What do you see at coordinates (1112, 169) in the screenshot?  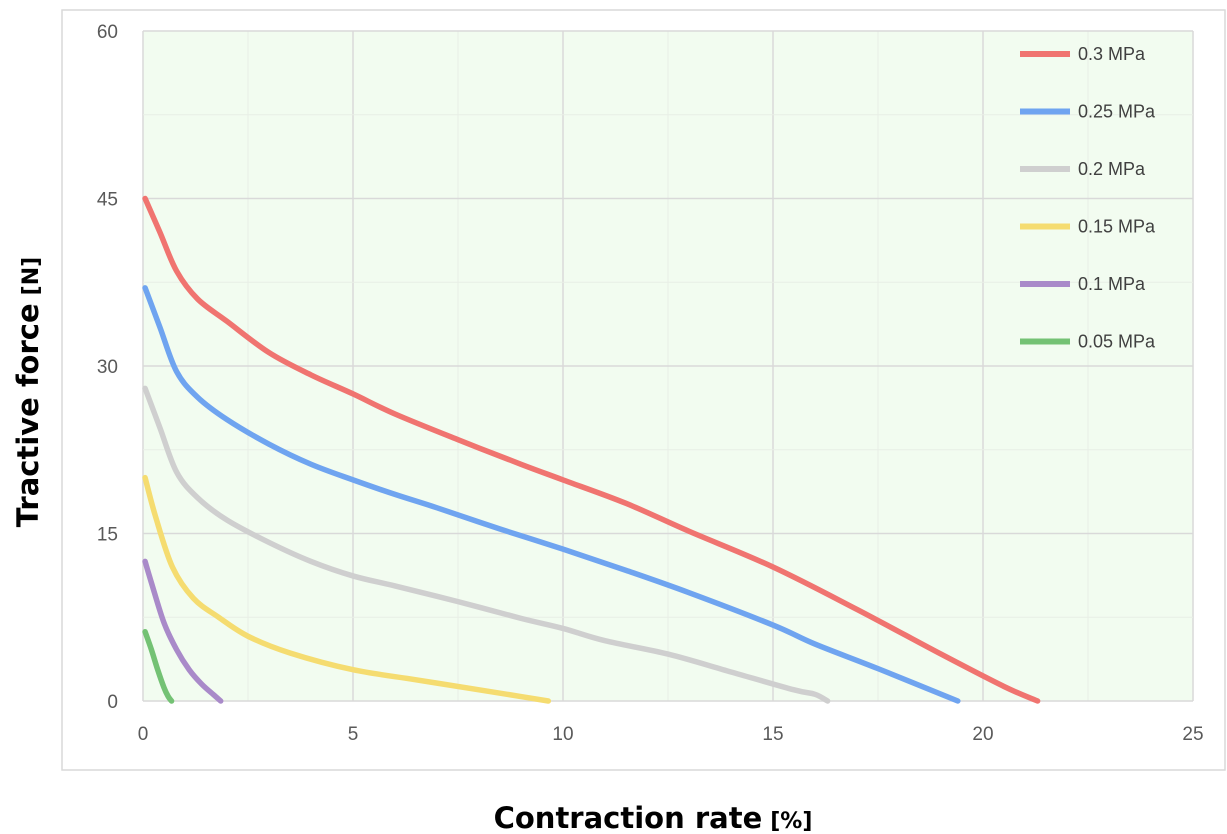 I see `legend-label: 0.2 MPa` at bounding box center [1112, 169].